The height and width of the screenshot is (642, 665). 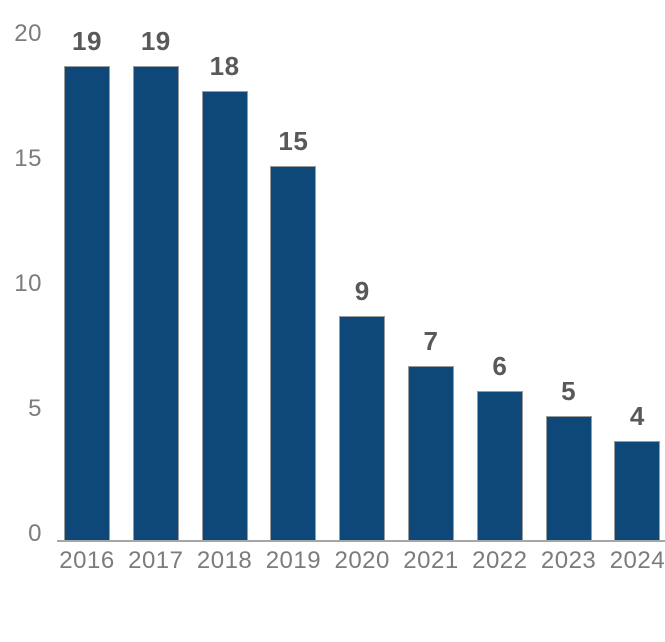 I want to click on y-tick-label: 15, so click(x=28, y=158).